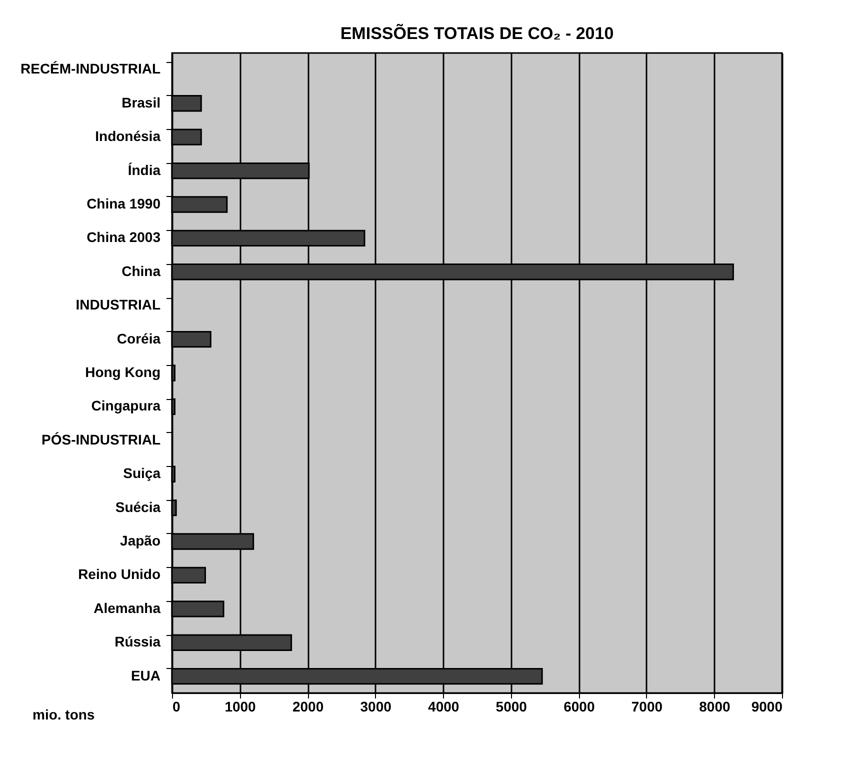  Describe the element at coordinates (123, 237) in the screenshot. I see `y-tick-label: China 2003` at that location.